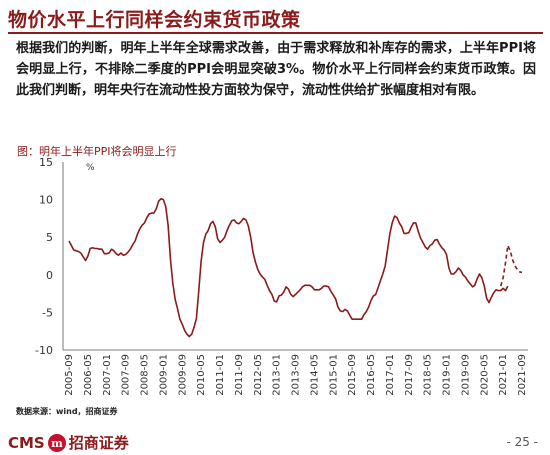 This screenshot has width=550, height=455. What do you see at coordinates (352, 375) in the screenshot?
I see `x-tick-label: 2015-09` at bounding box center [352, 375].